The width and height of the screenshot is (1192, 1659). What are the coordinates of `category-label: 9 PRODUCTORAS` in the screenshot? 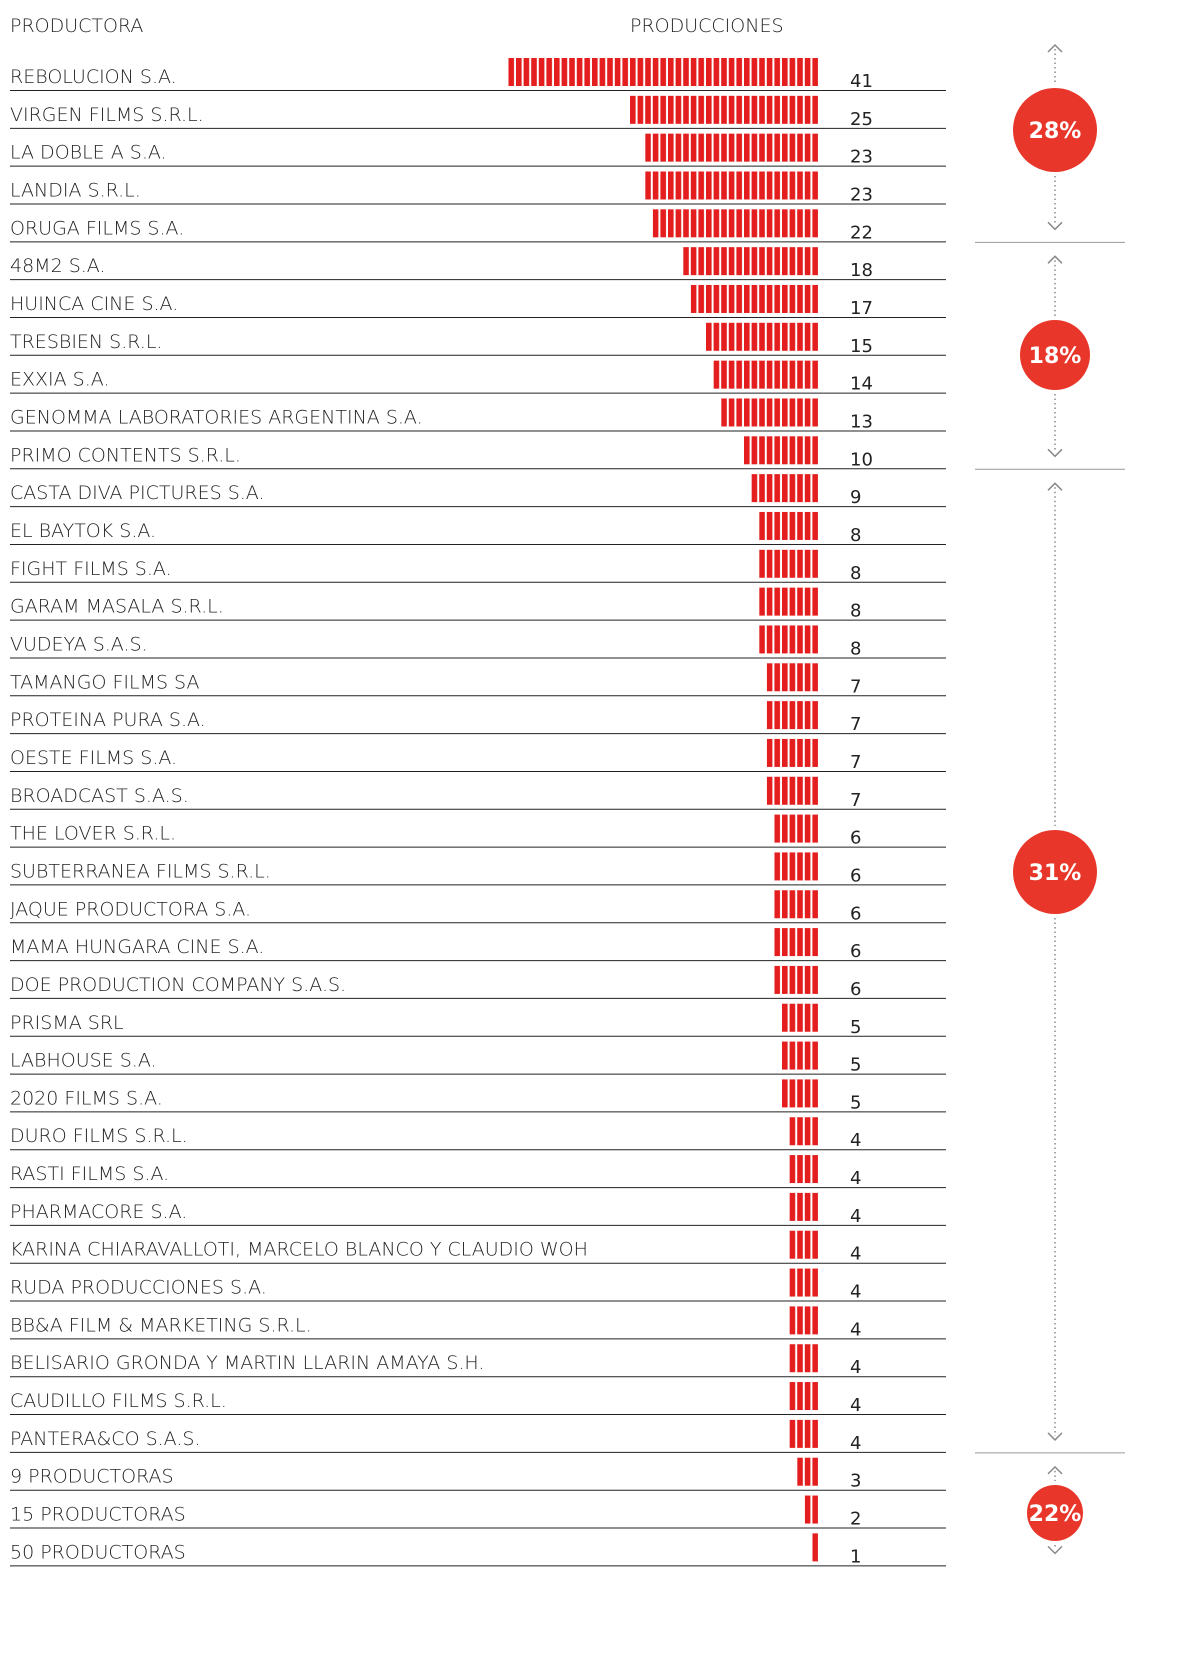 It's located at (92, 1477).